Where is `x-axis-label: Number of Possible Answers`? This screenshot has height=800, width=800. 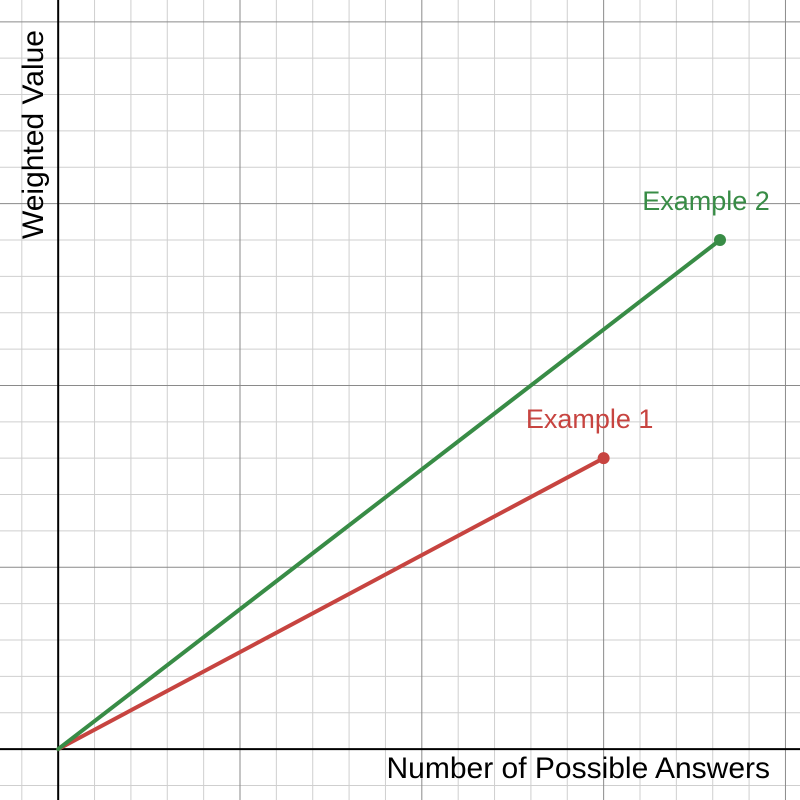 x-axis-label: Number of Possible Answers is located at coordinates (579, 768).